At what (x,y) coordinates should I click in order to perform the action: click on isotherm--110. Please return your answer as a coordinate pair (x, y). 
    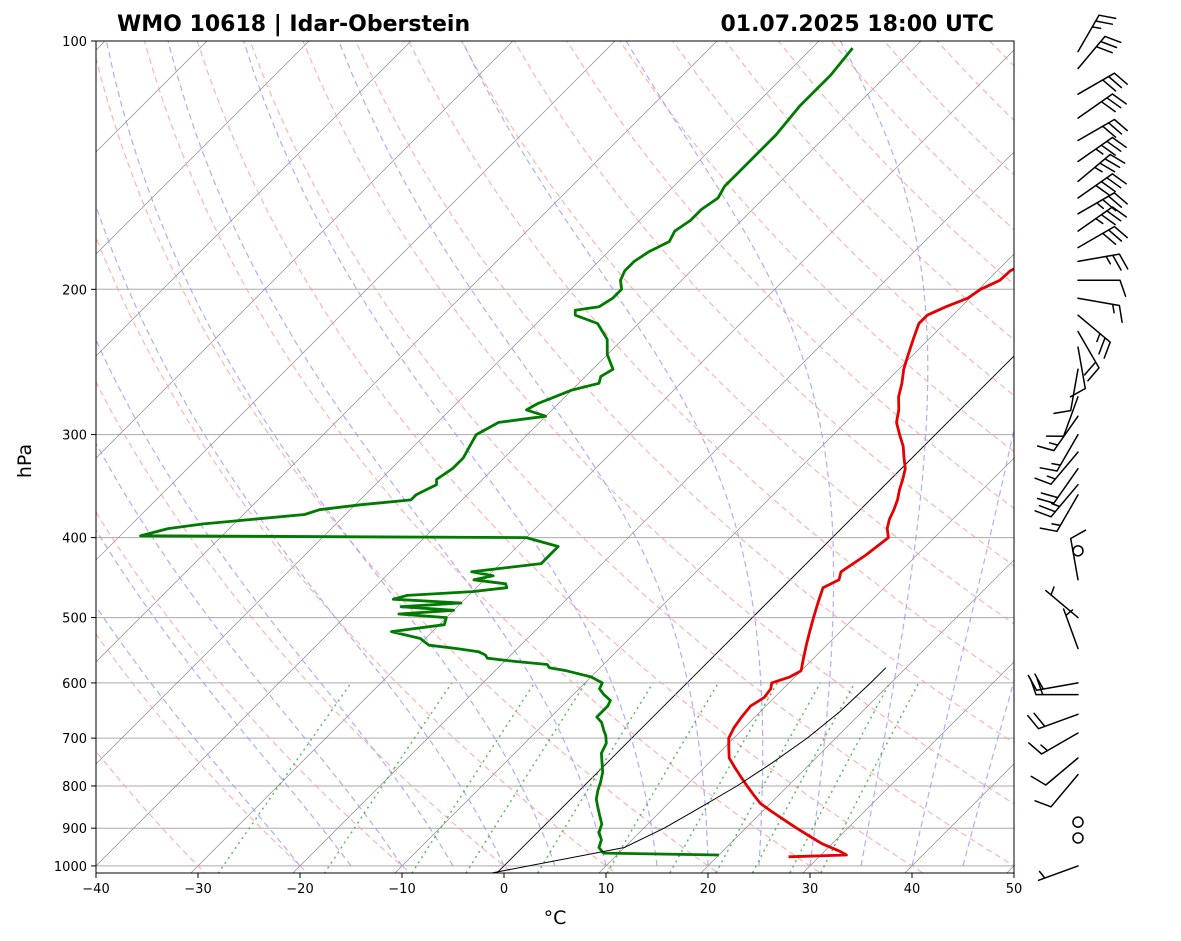
    Looking at the image, I should click on (152, 97).